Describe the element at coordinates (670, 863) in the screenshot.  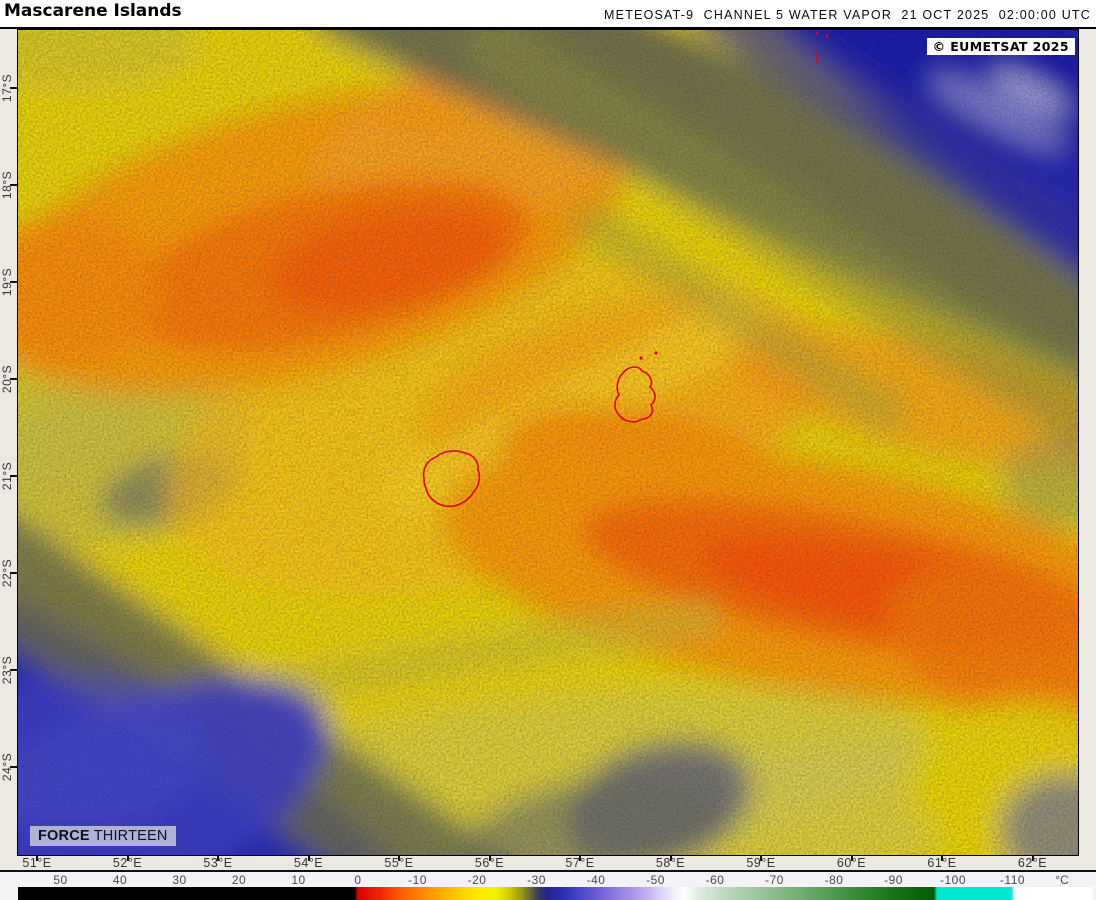
I see `lon-label: 58°E` at that location.